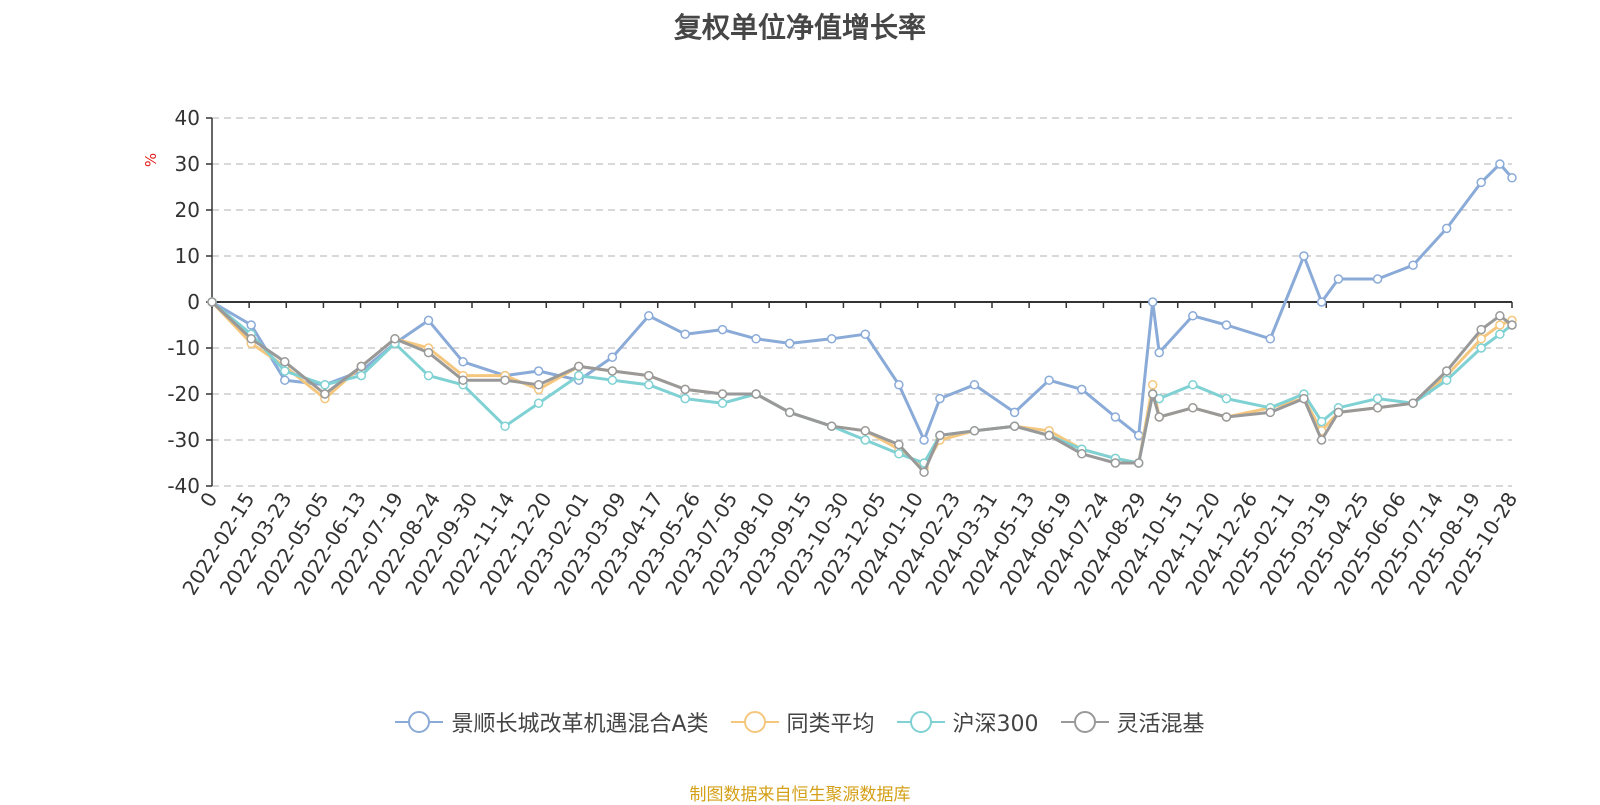  Describe the element at coordinates (580, 724) in the screenshot. I see `legend-label: 景顺长城改革机遇混合A类` at that location.